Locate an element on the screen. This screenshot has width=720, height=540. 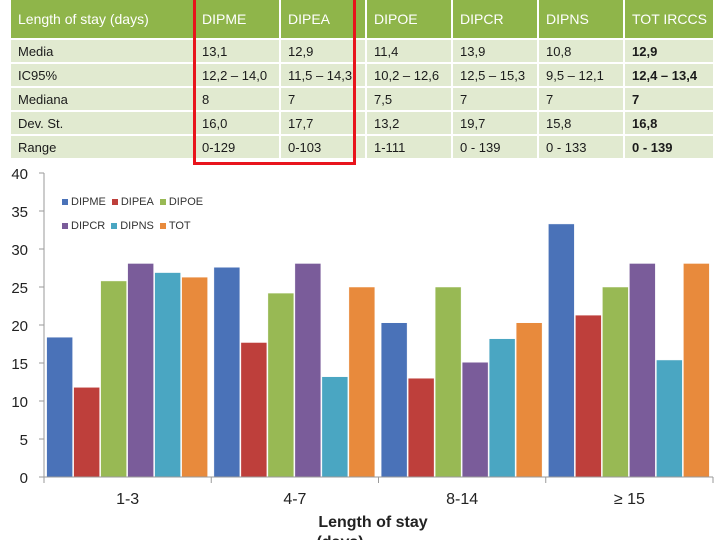
y-tick-label: 10 is located at coordinates (19, 402).